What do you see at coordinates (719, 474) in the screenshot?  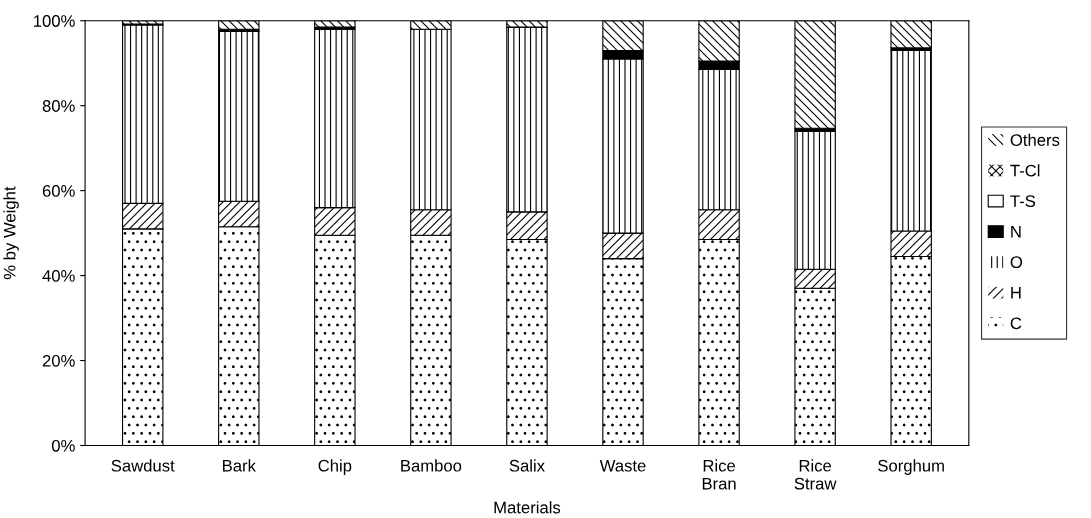 I see `x-tick-label: Rice Bran` at bounding box center [719, 474].